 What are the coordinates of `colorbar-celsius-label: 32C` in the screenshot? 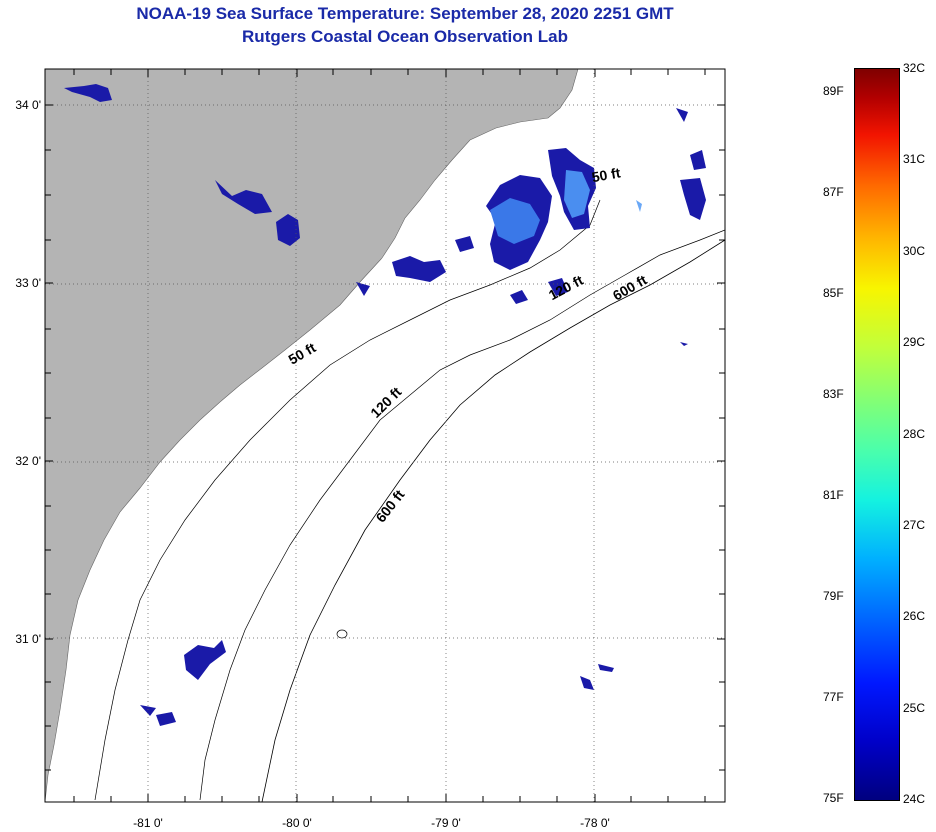 It's located at (914, 68).